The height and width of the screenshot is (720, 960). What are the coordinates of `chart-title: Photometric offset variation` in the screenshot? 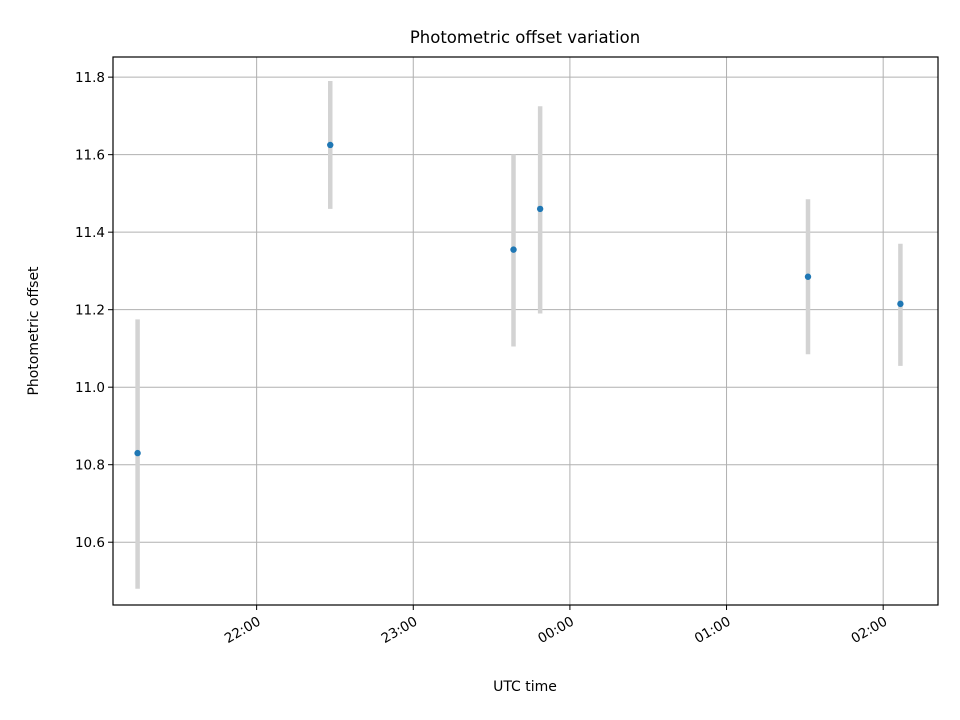 It's located at (525, 37).